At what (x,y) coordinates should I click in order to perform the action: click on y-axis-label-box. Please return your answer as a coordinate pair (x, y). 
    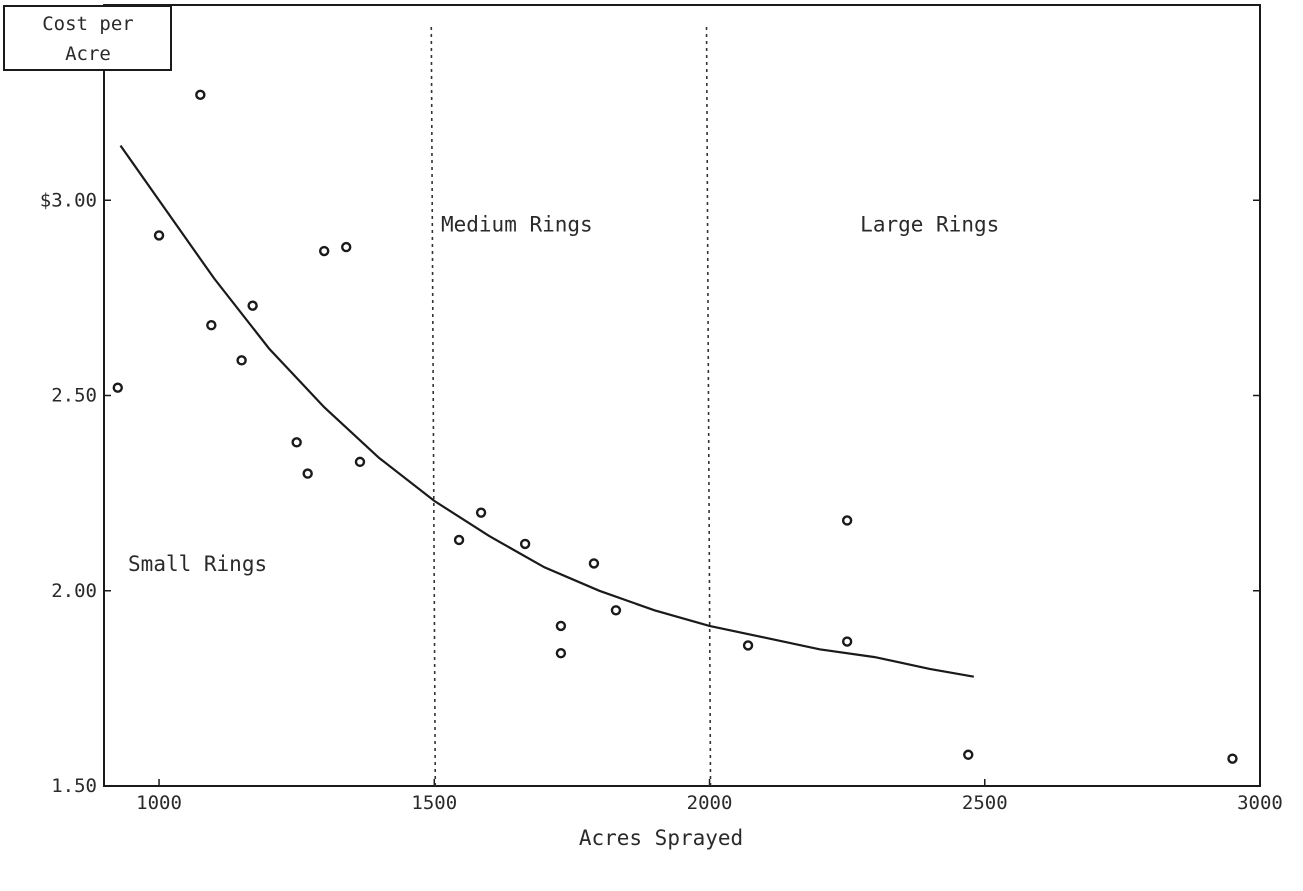
    Looking at the image, I should click on (87, 38).